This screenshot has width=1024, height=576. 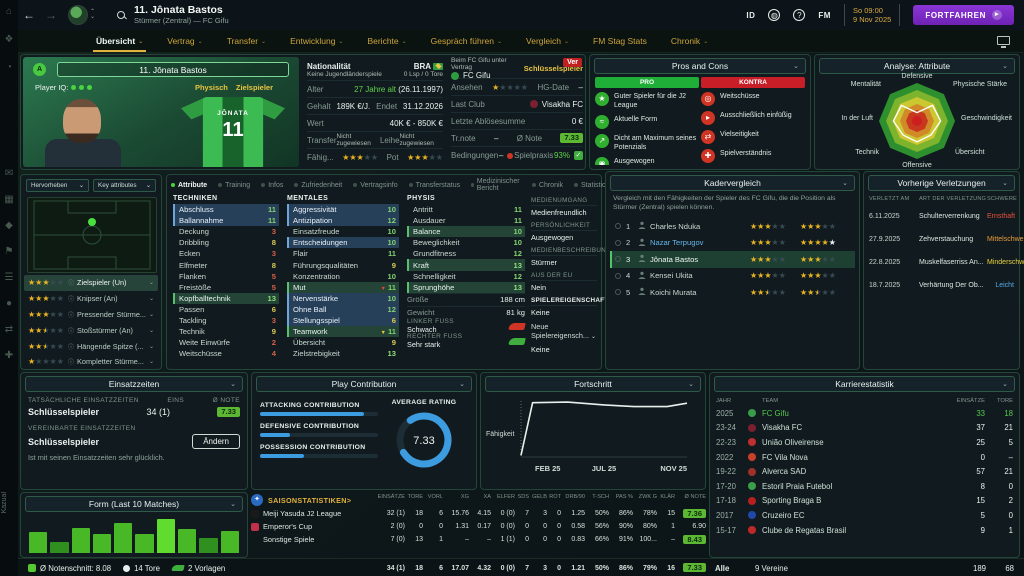 What do you see at coordinates (91, 299) in the screenshot?
I see `role-row: ★★★★★ ⓘ Knipser (An) ⌄` at bounding box center [91, 299].